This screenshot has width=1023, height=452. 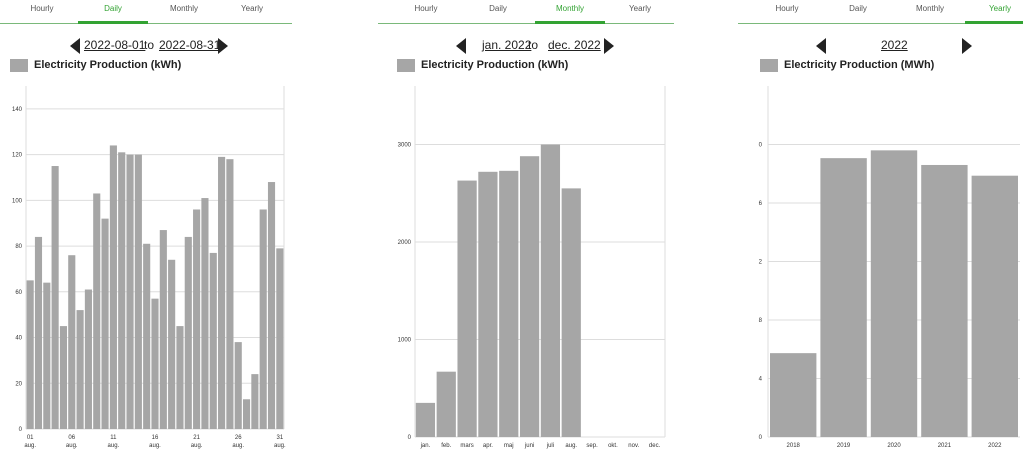 What do you see at coordinates (190, 45) in the screenshot?
I see `date-to-link: 2022-08-31` at bounding box center [190, 45].